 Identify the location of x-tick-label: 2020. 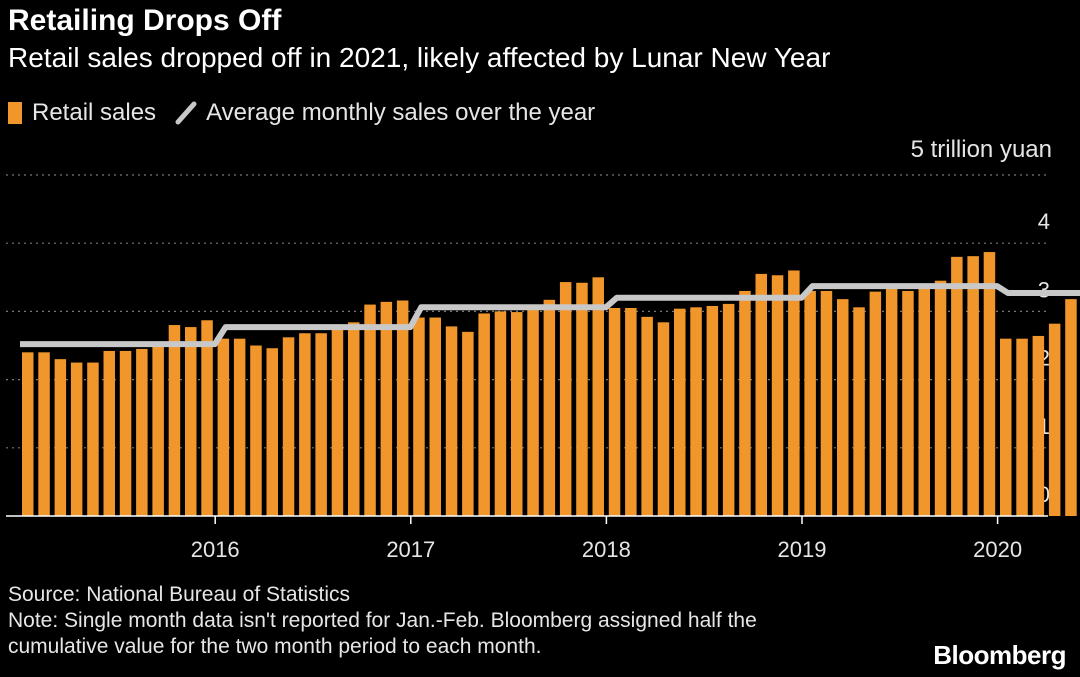
(997, 549).